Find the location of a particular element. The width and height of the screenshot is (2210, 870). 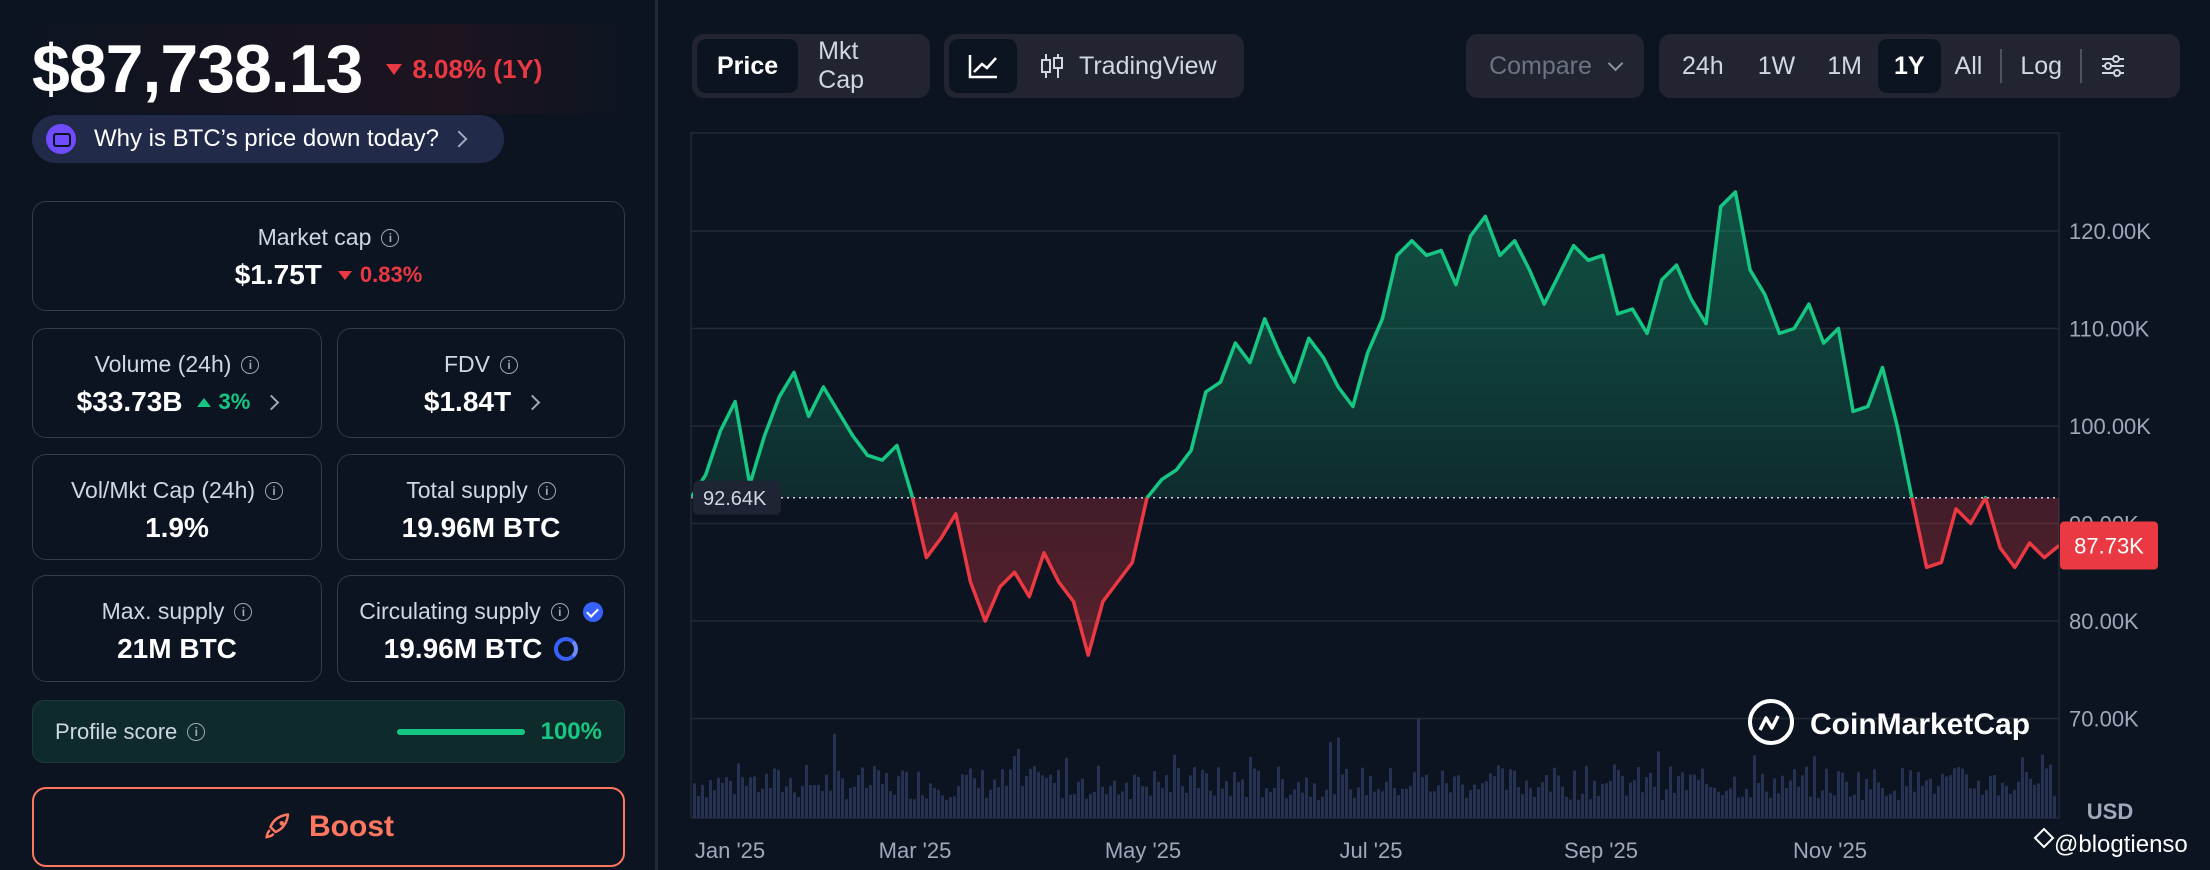

diamond-icon is located at coordinates (2044, 838).